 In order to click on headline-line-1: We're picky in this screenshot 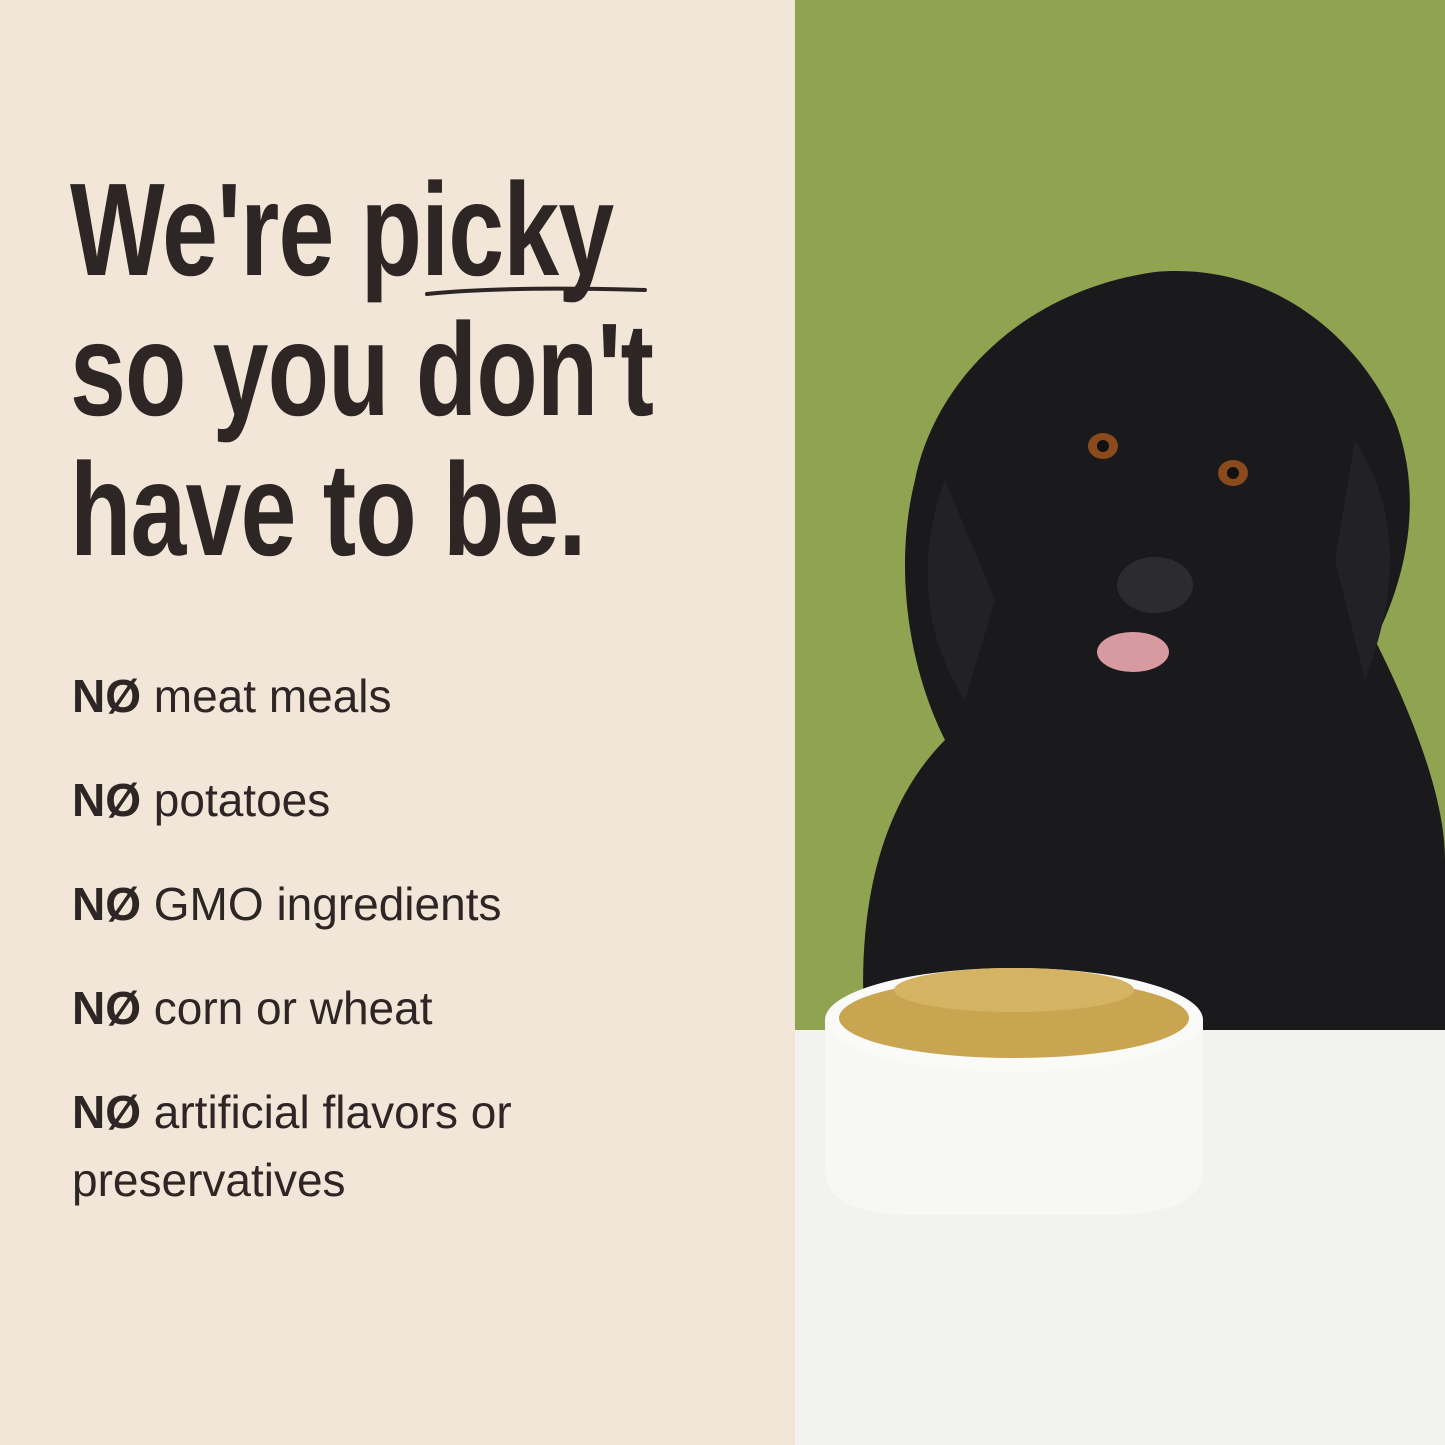, I will do `click(361, 230)`.